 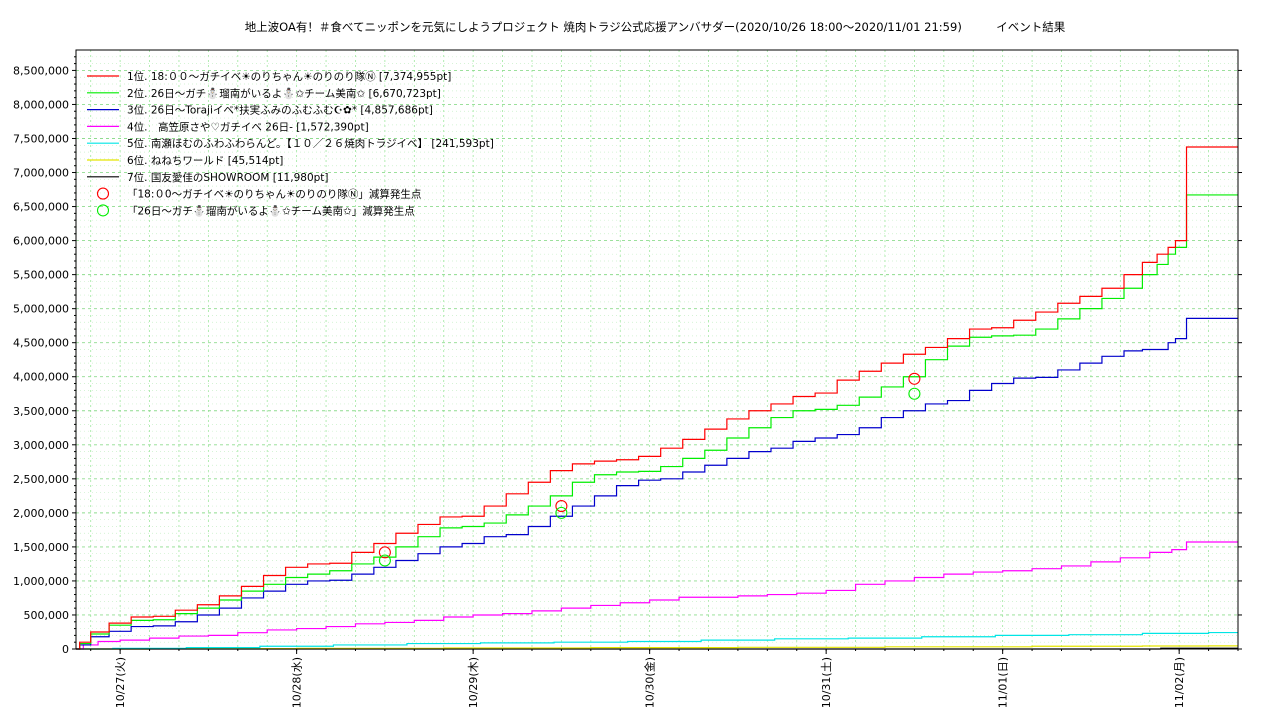 What do you see at coordinates (47, 615) in the screenshot?
I see `y-tick-label: 500,000` at bounding box center [47, 615].